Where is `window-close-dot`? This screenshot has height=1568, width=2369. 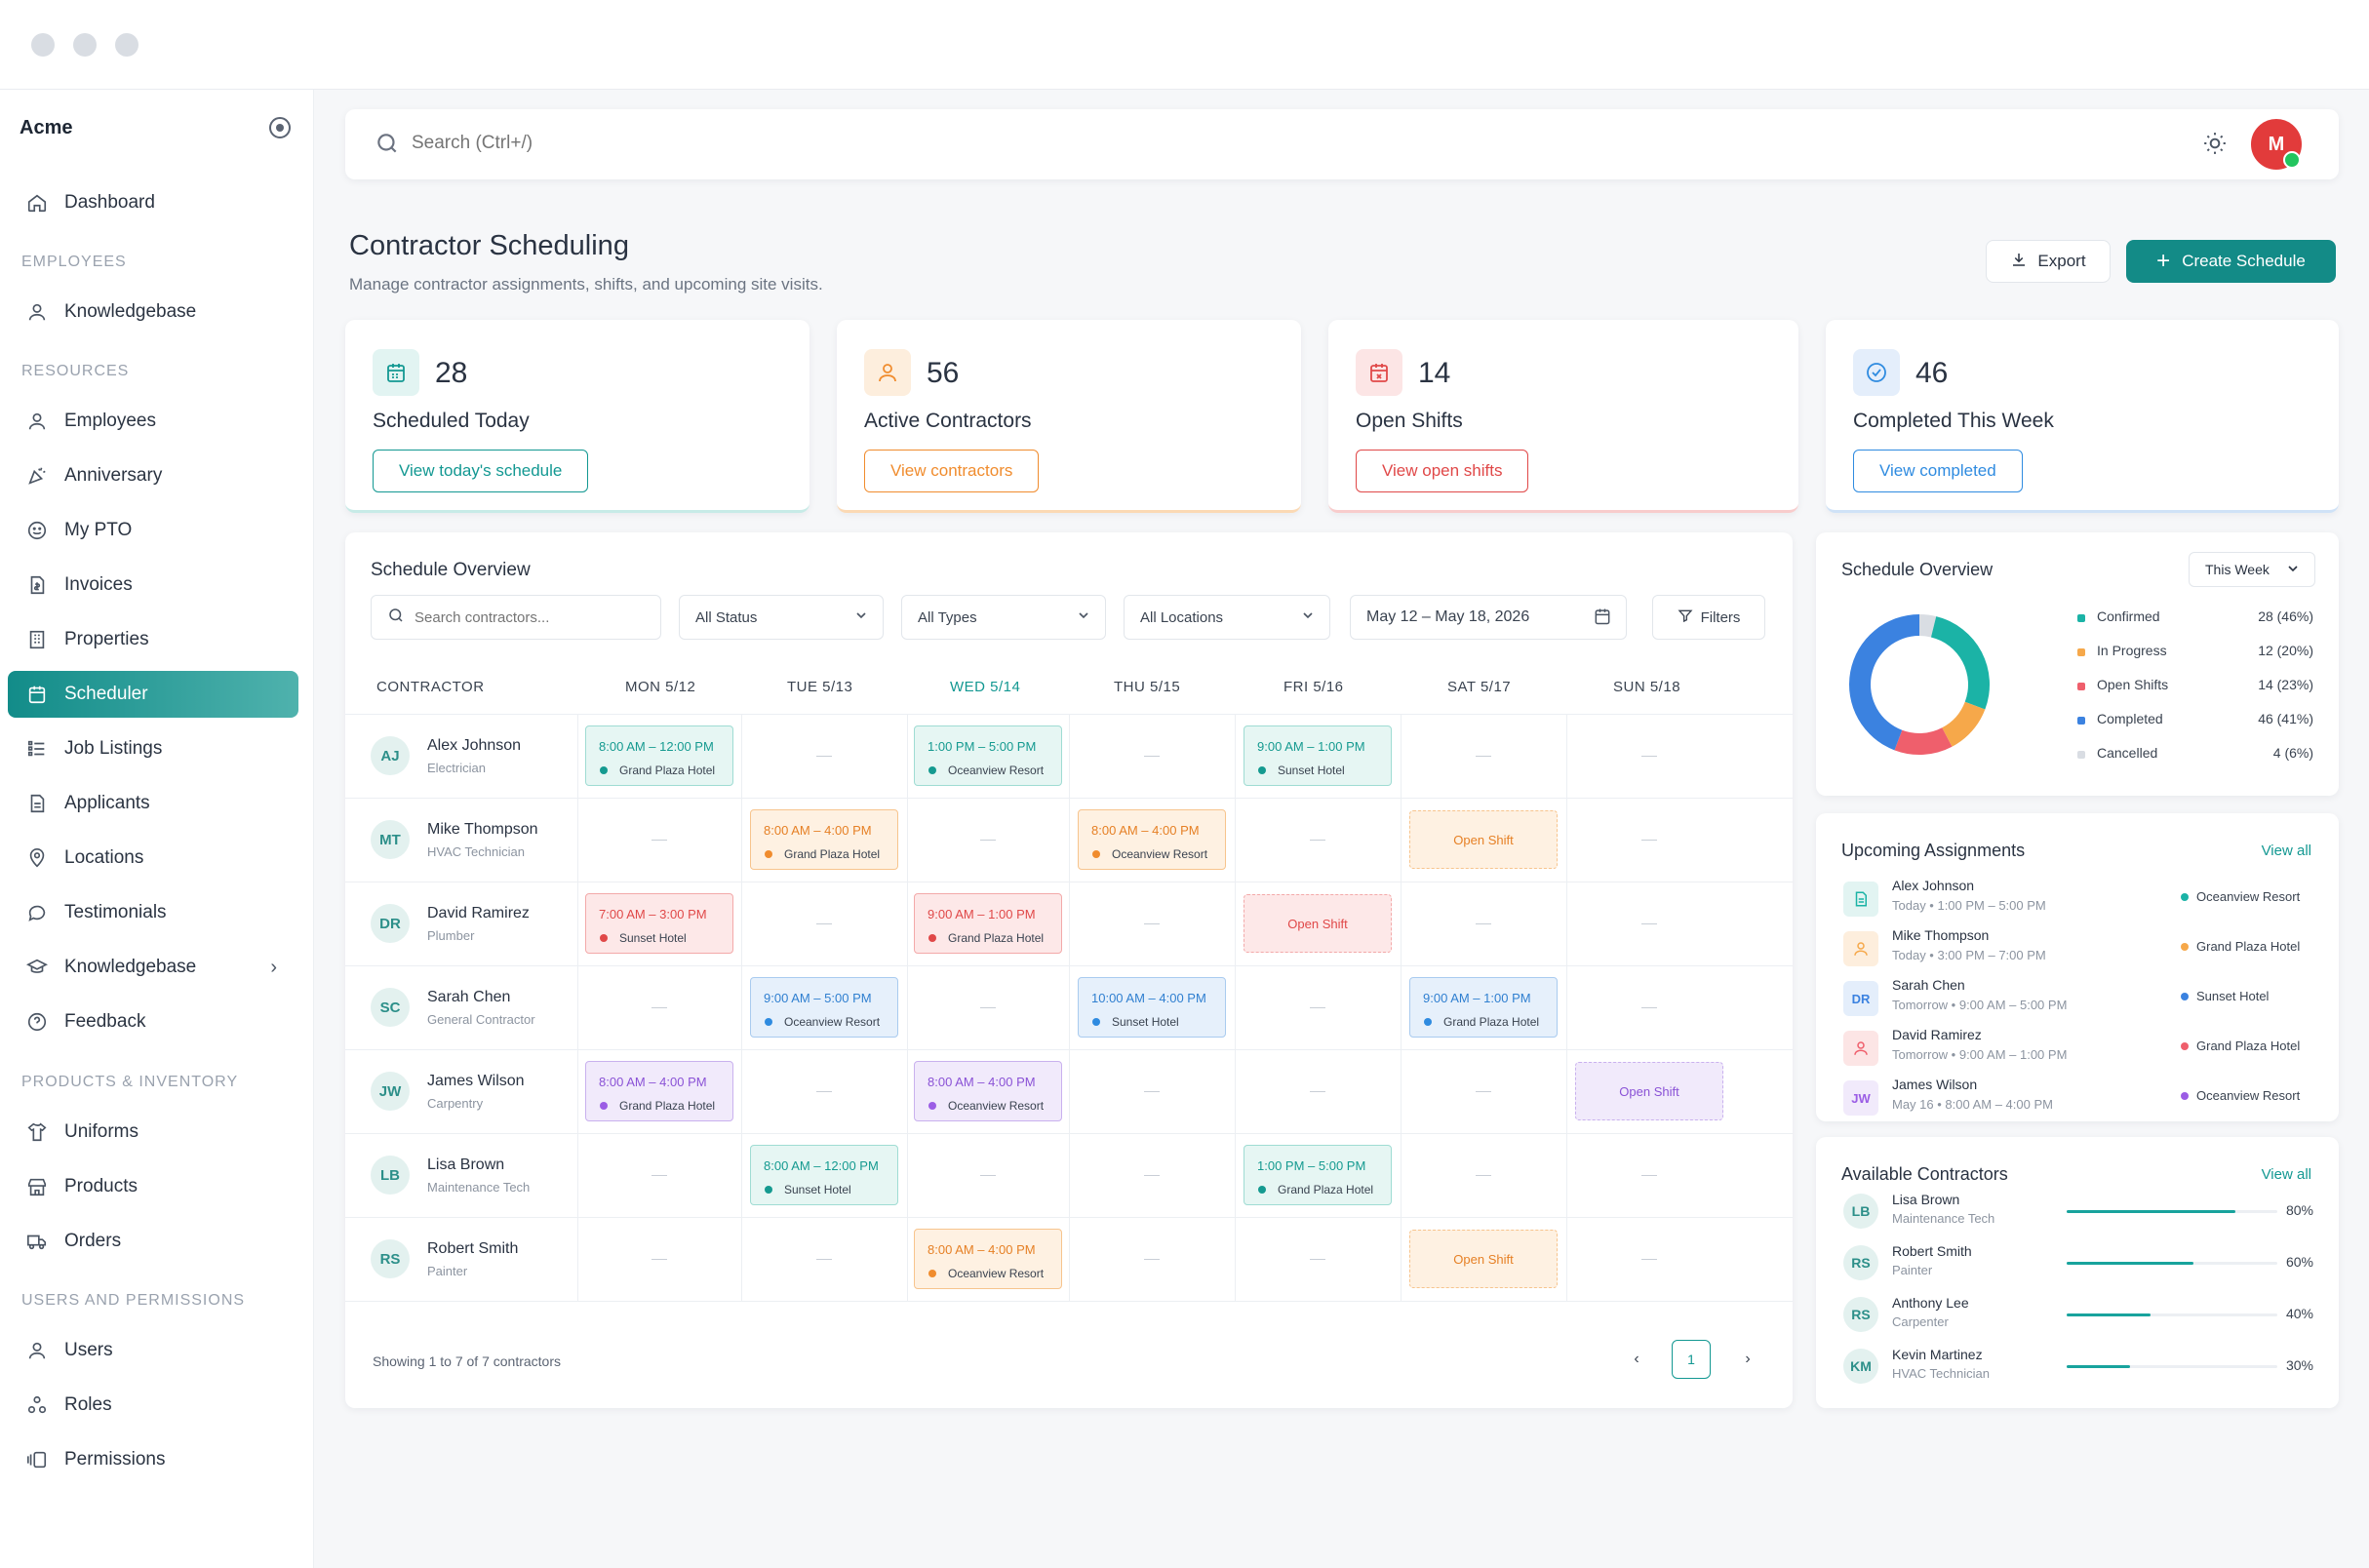
window-close-dot is located at coordinates (43, 45).